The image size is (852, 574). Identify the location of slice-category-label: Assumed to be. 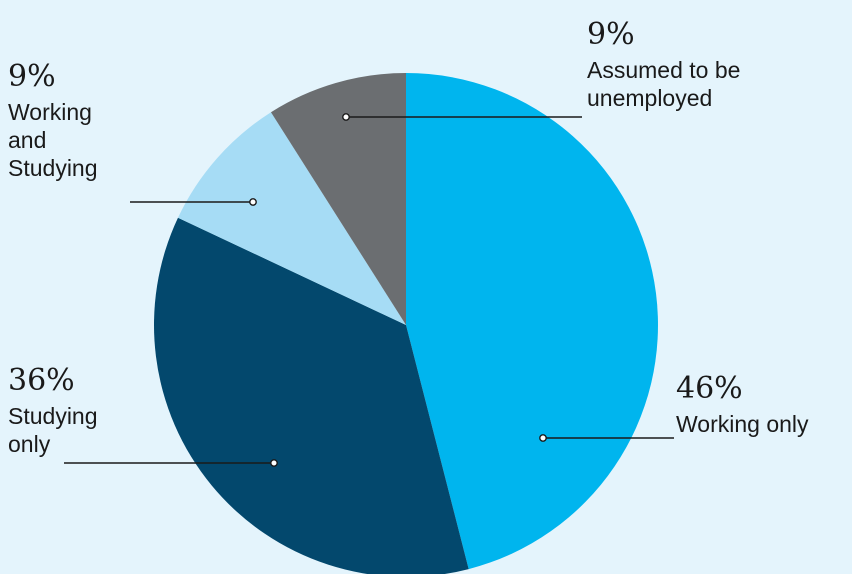
(663, 70).